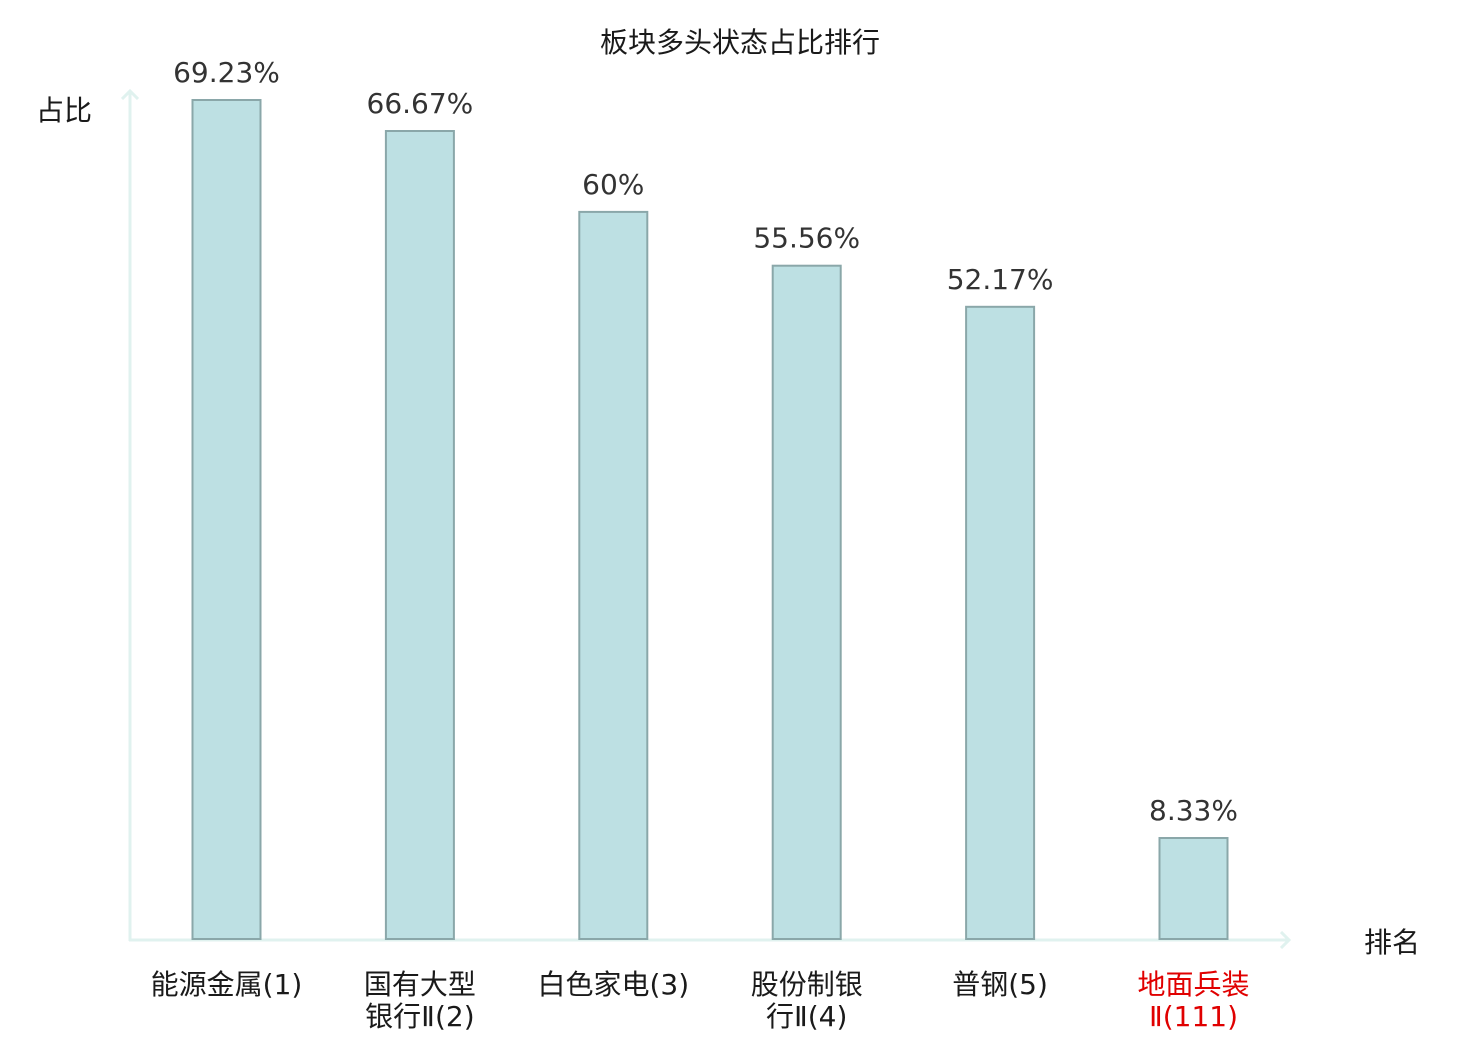 The width and height of the screenshot is (1480, 1040). Describe the element at coordinates (64, 110) in the screenshot. I see `y-axis-label: 占比` at that location.